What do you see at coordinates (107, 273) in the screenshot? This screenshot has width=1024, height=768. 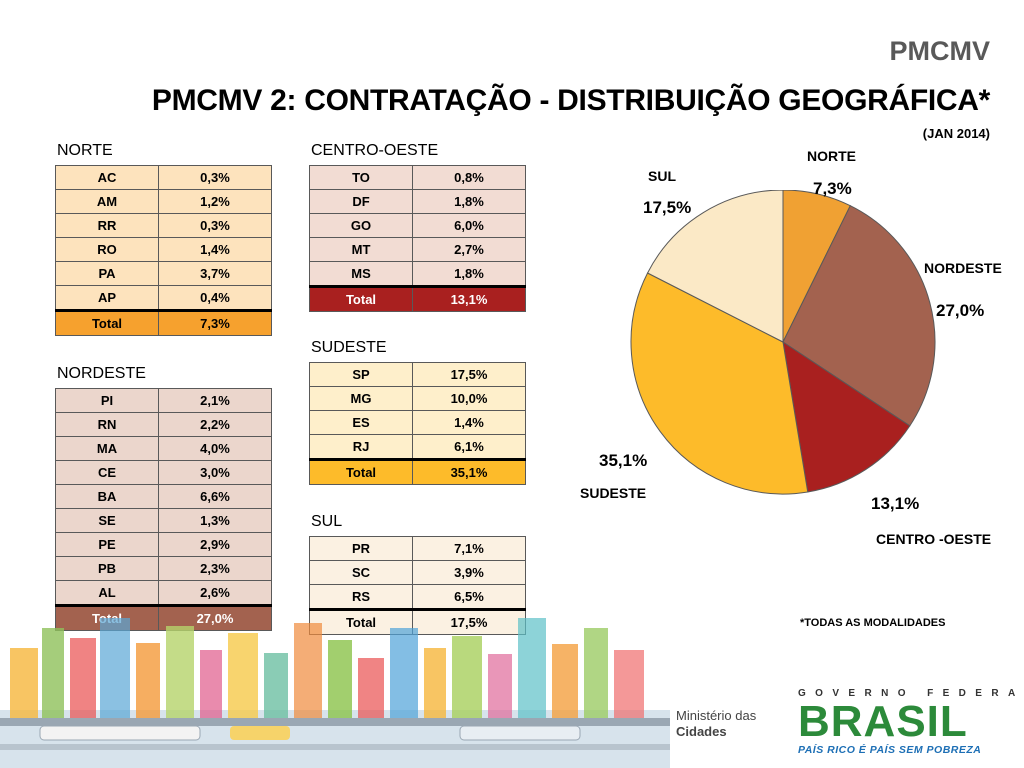 I see `state-cell: PA` at bounding box center [107, 273].